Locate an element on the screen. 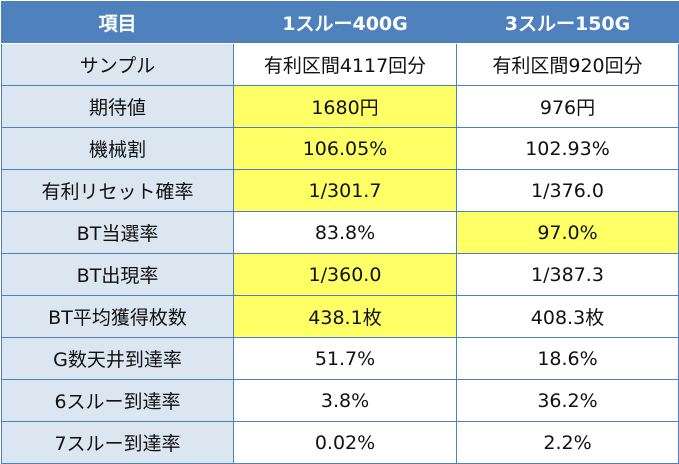  row-label: 7スルー到達率 is located at coordinates (117, 442).